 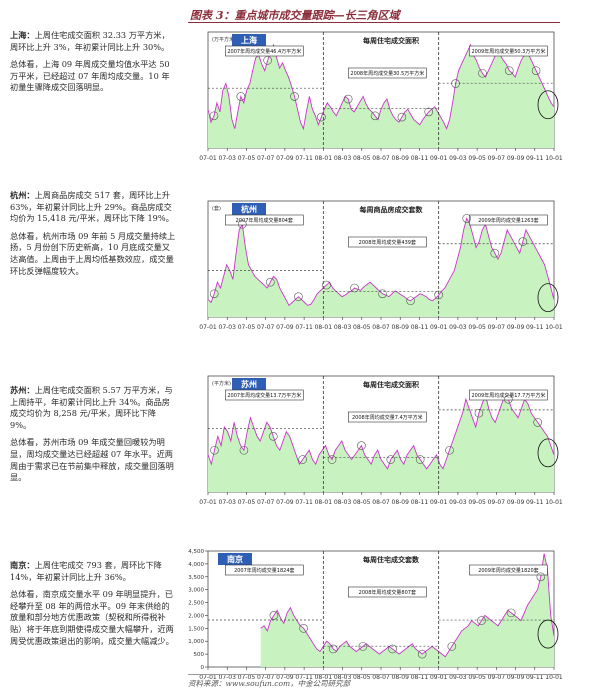 What do you see at coordinates (196, 616) in the screenshot?
I see `y-tick-label: 2,000` at bounding box center [196, 616].